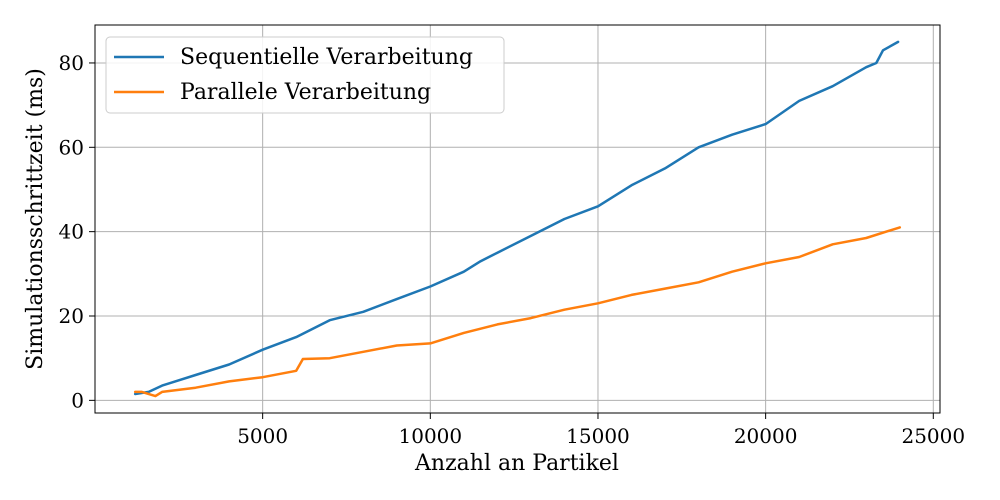 The height and width of the screenshot is (500, 1000). I want to click on legend-label-sequentiell: Sequentielle Verarbeitung, so click(326, 57).